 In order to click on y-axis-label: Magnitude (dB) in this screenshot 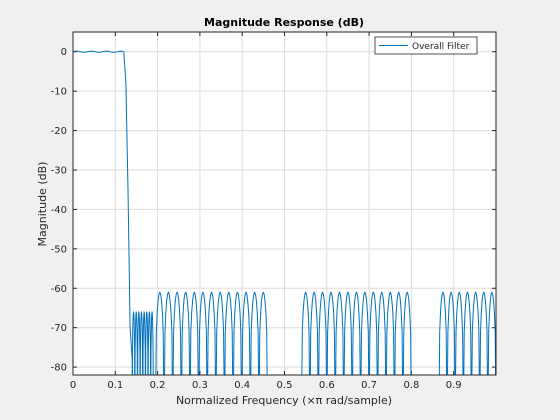, I will do `click(42, 204)`.